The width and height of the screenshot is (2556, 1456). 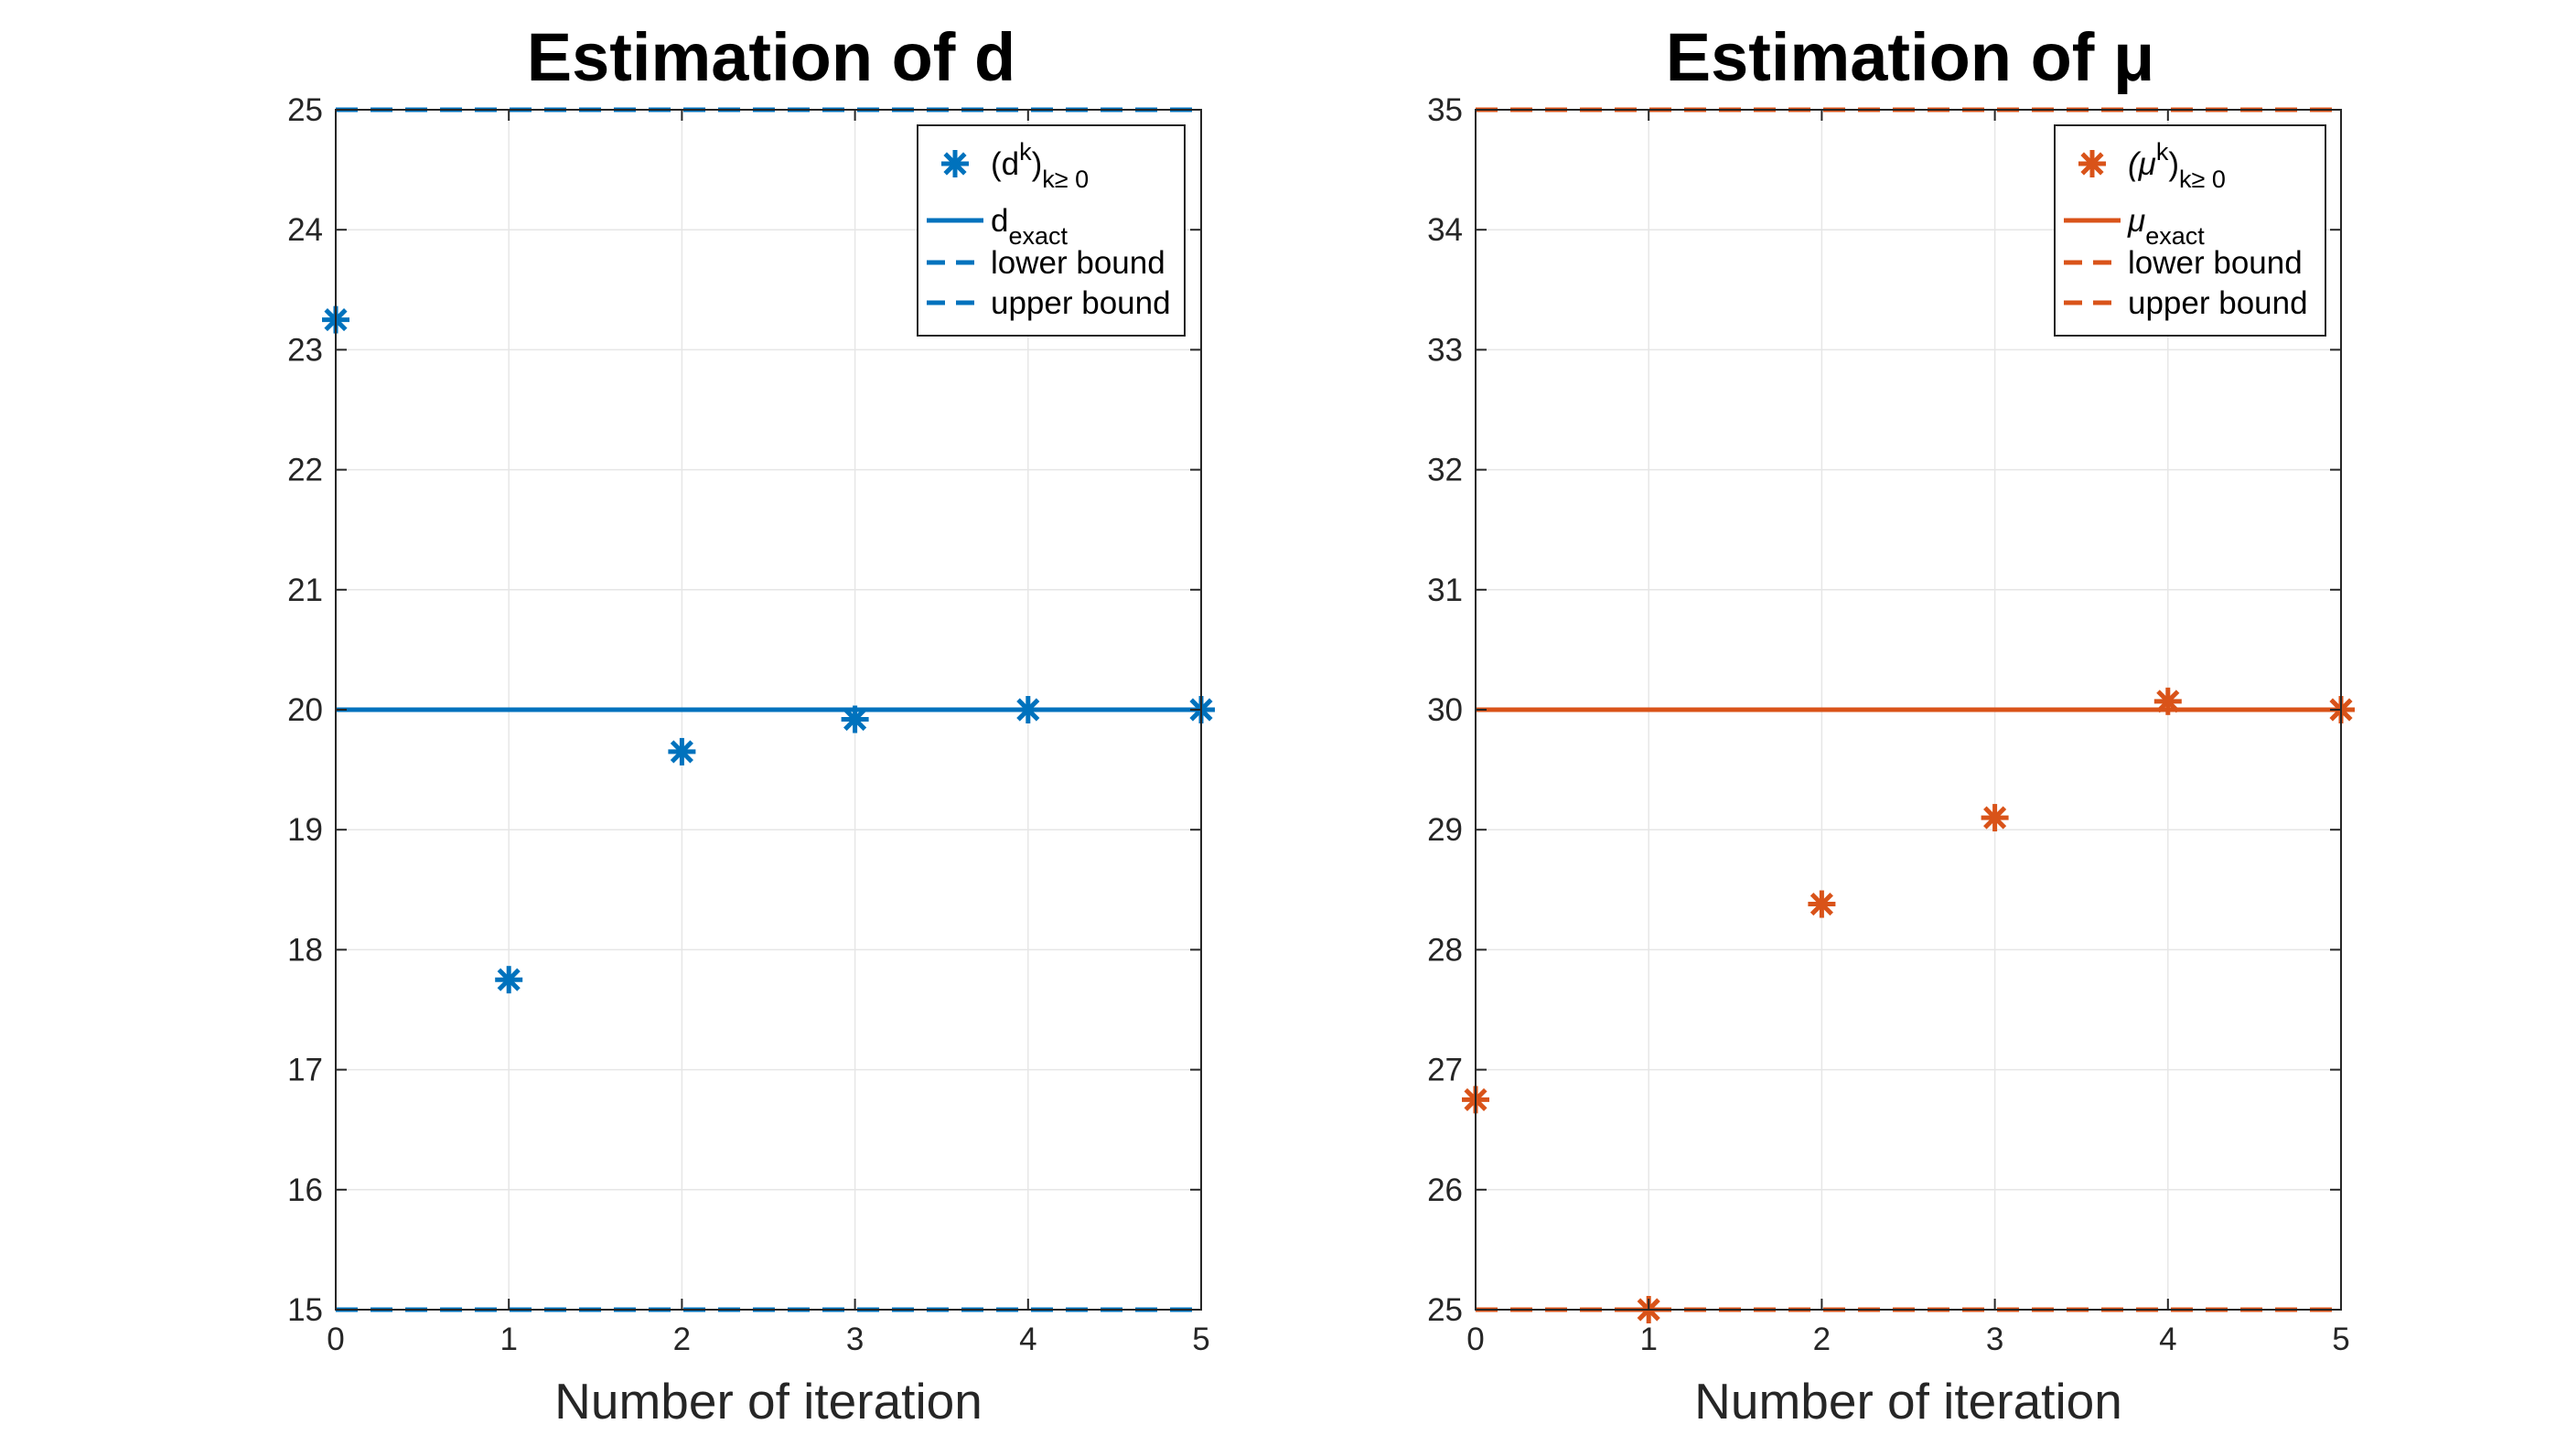 I want to click on y-tick-label: 29, so click(x=1445, y=830).